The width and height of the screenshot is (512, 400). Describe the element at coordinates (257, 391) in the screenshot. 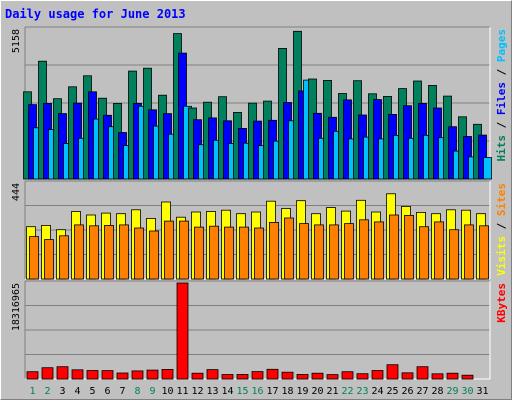

I see `x-tick-label: 16` at that location.